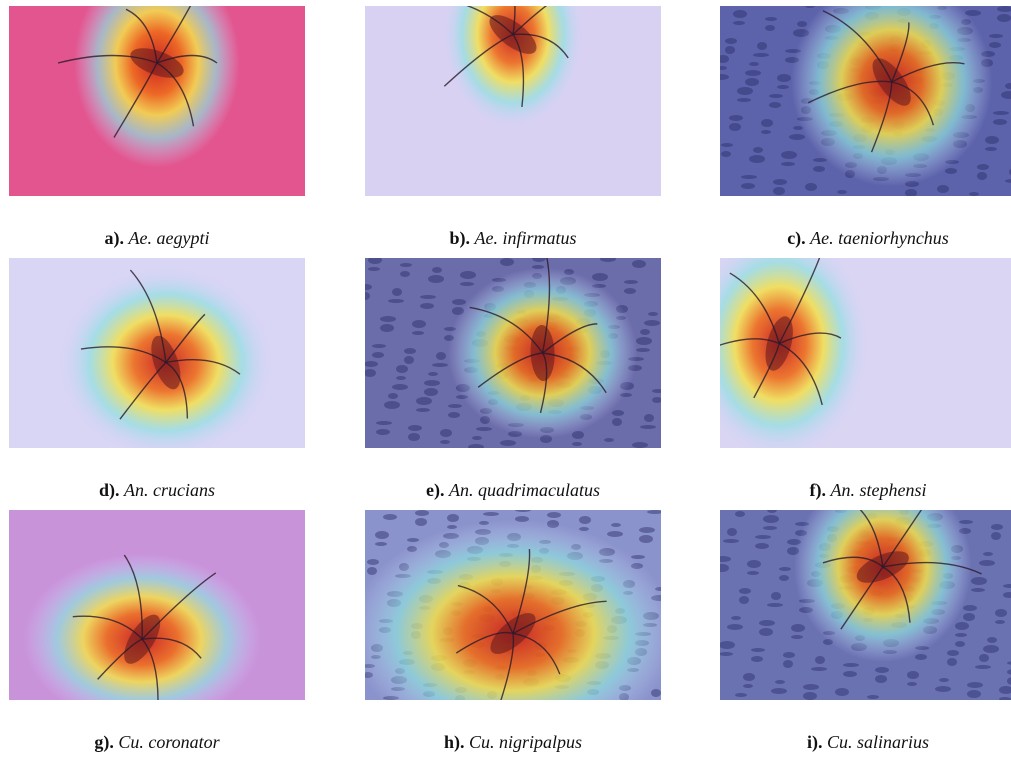  What do you see at coordinates (818, 490) in the screenshot?
I see `panel-label: f).` at bounding box center [818, 490].